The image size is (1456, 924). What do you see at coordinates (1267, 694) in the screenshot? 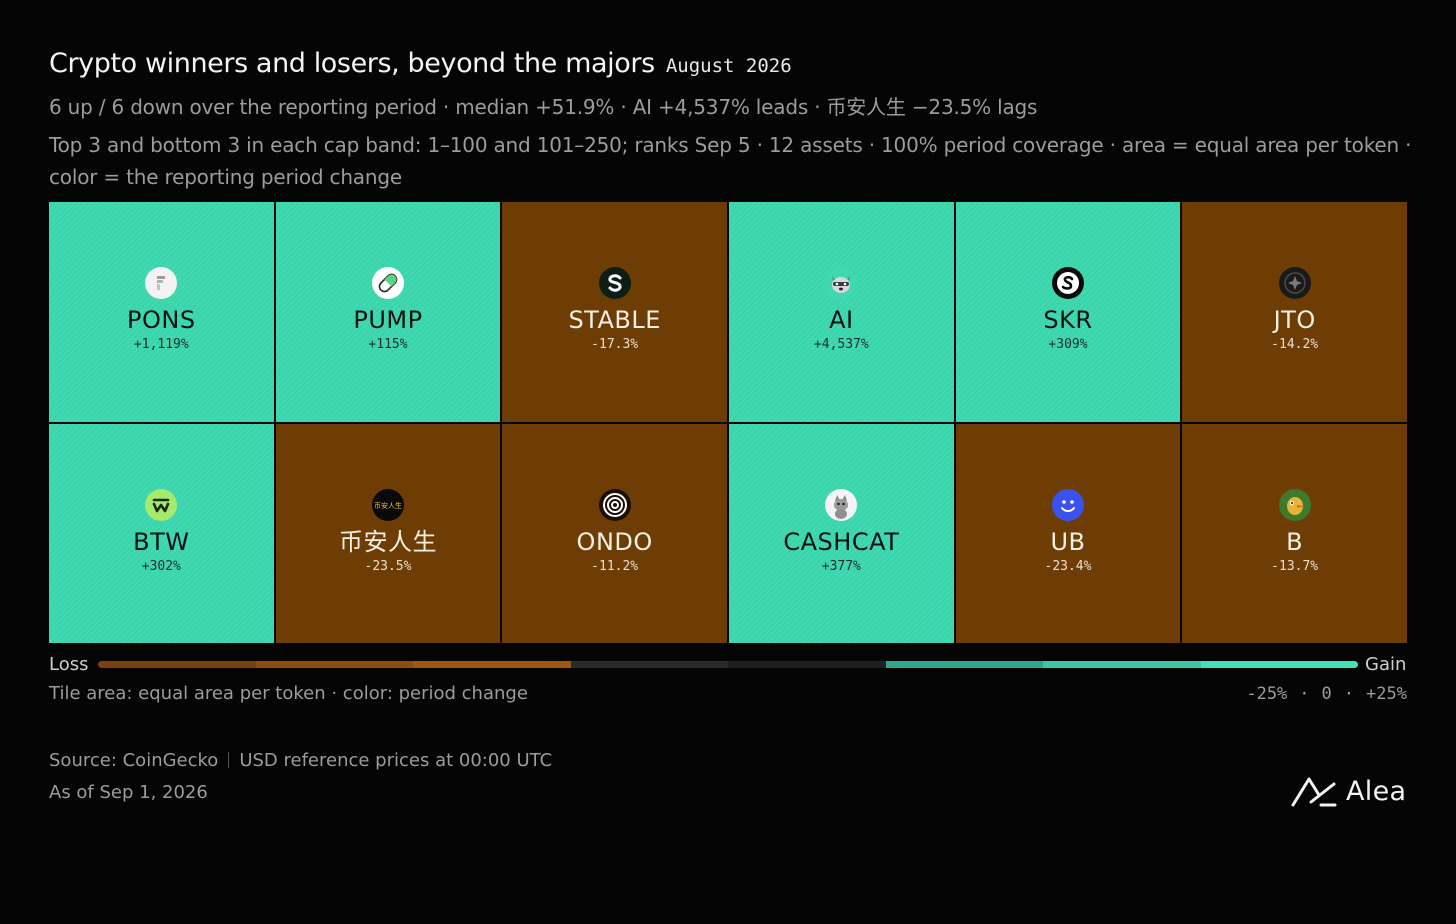
I see `legend-tick-min: -25%` at bounding box center [1267, 694].